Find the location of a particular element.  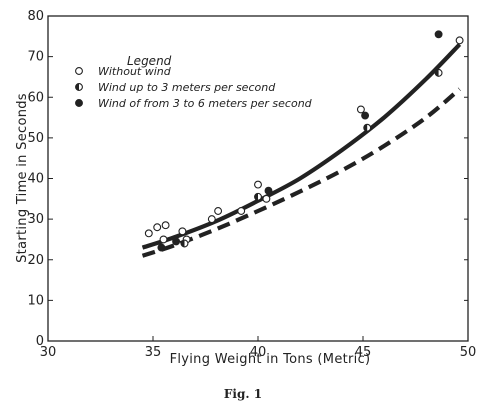

y-tick-label: 50 is located at coordinates (35, 138).